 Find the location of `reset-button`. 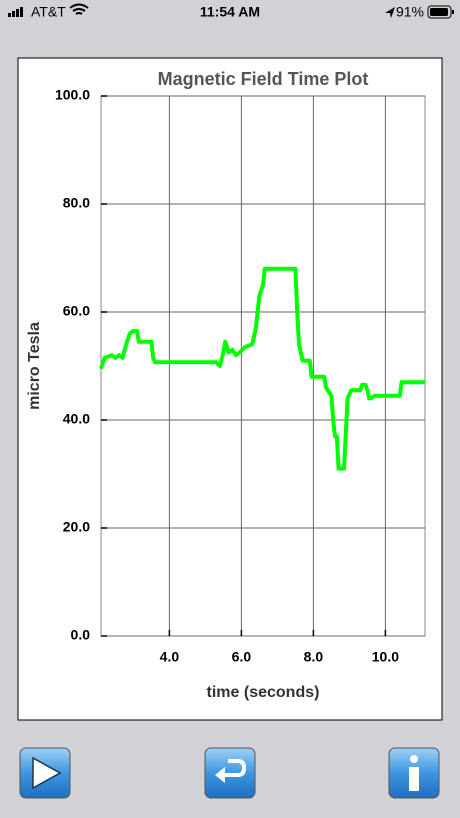

reset-button is located at coordinates (230, 773).